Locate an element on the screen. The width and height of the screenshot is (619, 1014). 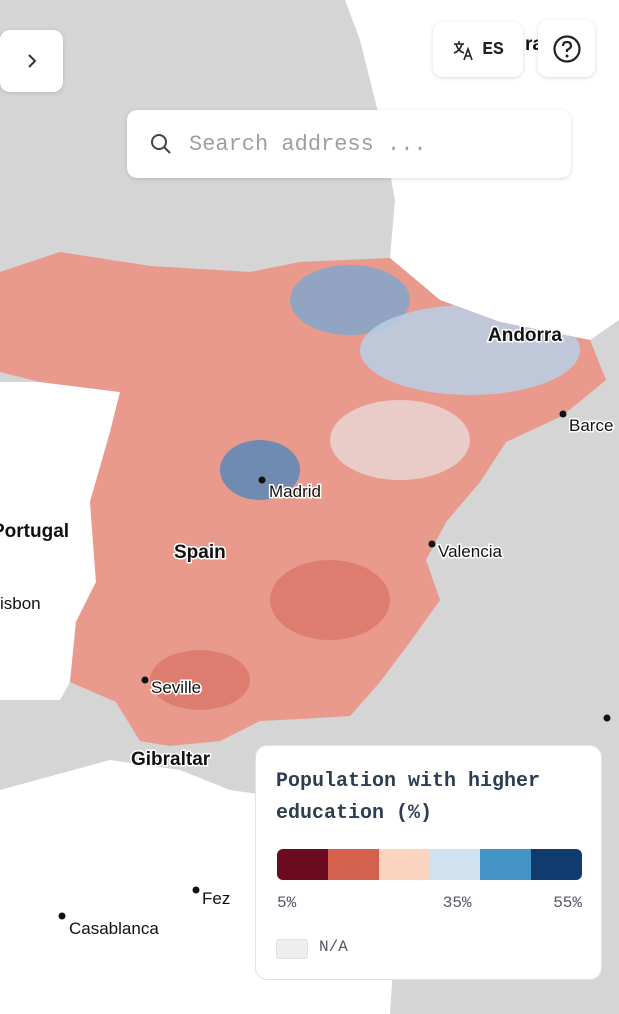
tick-label: 5% is located at coordinates (287, 903).